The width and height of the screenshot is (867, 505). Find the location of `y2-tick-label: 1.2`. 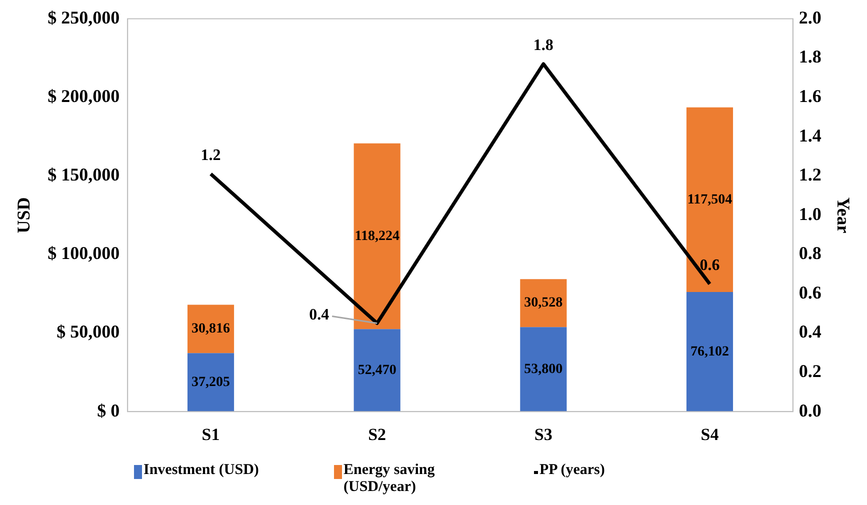

y2-tick-label: 1.2 is located at coordinates (810, 174).